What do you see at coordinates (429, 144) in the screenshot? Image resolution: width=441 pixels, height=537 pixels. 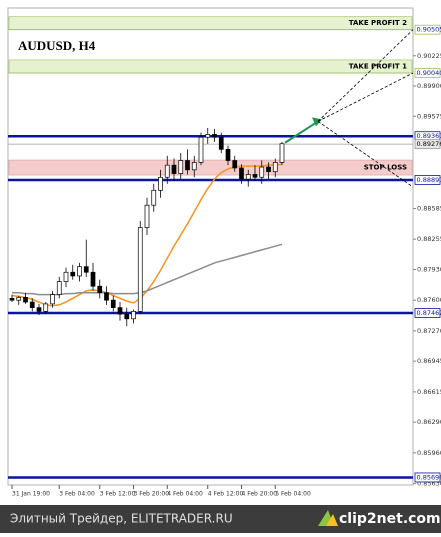 I see `level-label: 0.89276` at bounding box center [429, 144].